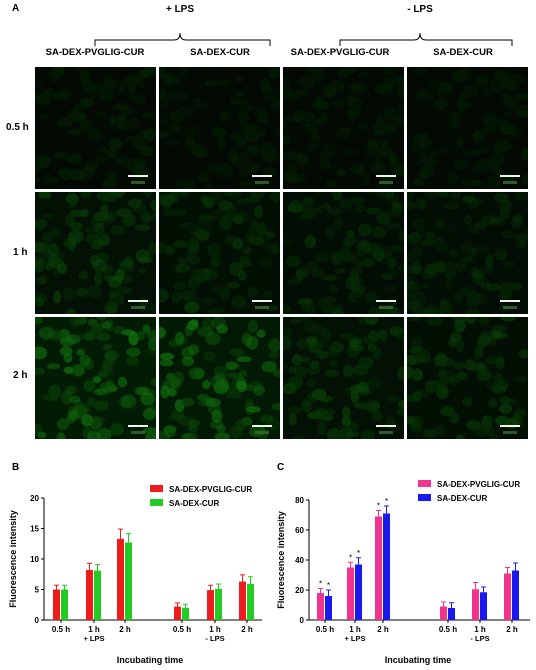 The image size is (536, 670). I want to click on column-label-2: SA-DEX-CUR, so click(220, 52).